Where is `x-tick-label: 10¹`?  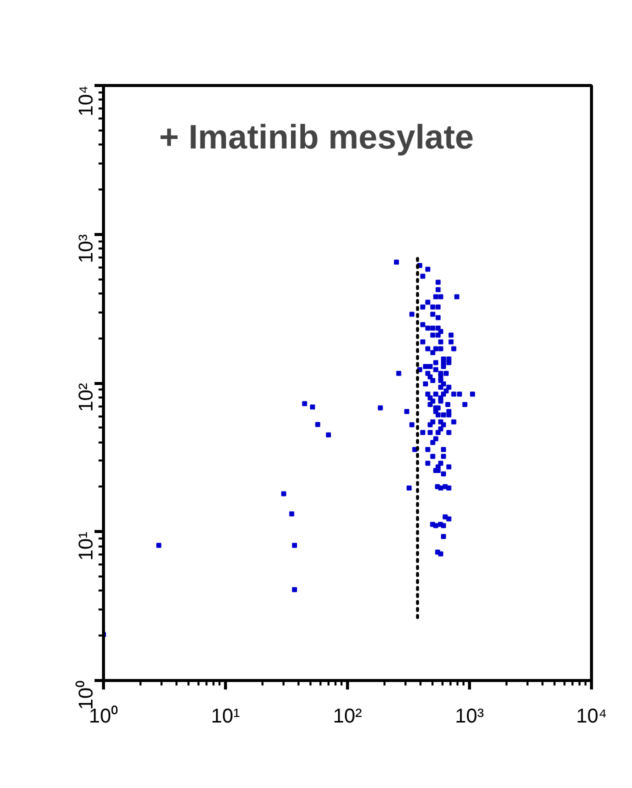 x-tick-label: 10¹ is located at coordinates (225, 717).